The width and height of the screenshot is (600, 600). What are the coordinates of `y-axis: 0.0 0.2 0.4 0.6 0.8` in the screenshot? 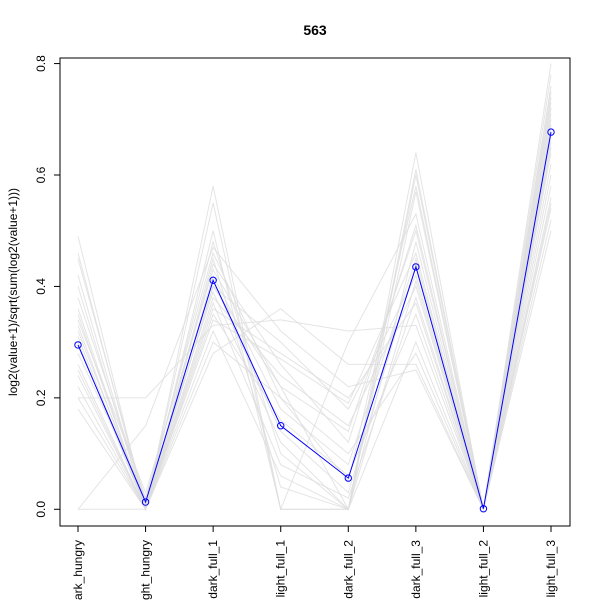 It's located at (47, 286).